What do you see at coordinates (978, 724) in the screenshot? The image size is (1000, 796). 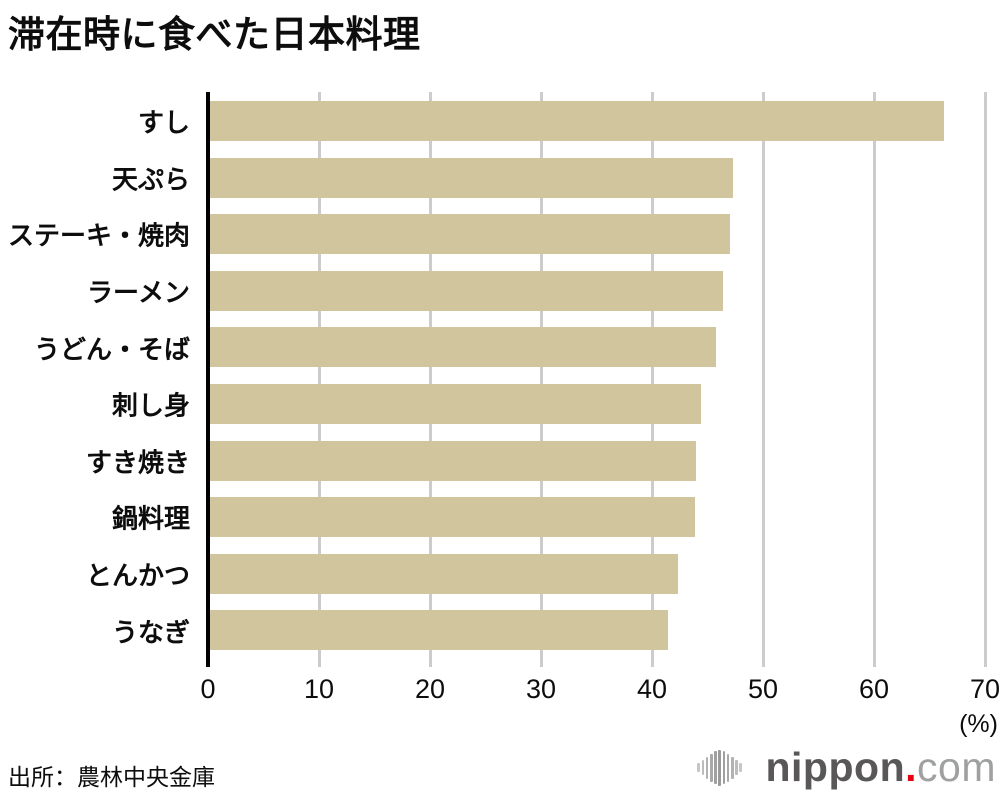 I see `x-axis-unit-label: (%)` at bounding box center [978, 724].